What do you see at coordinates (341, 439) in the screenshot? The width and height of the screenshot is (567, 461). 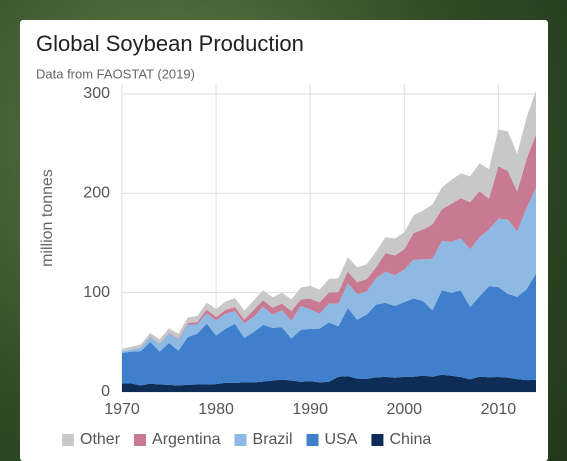 I see `legend-label: USA` at bounding box center [341, 439].